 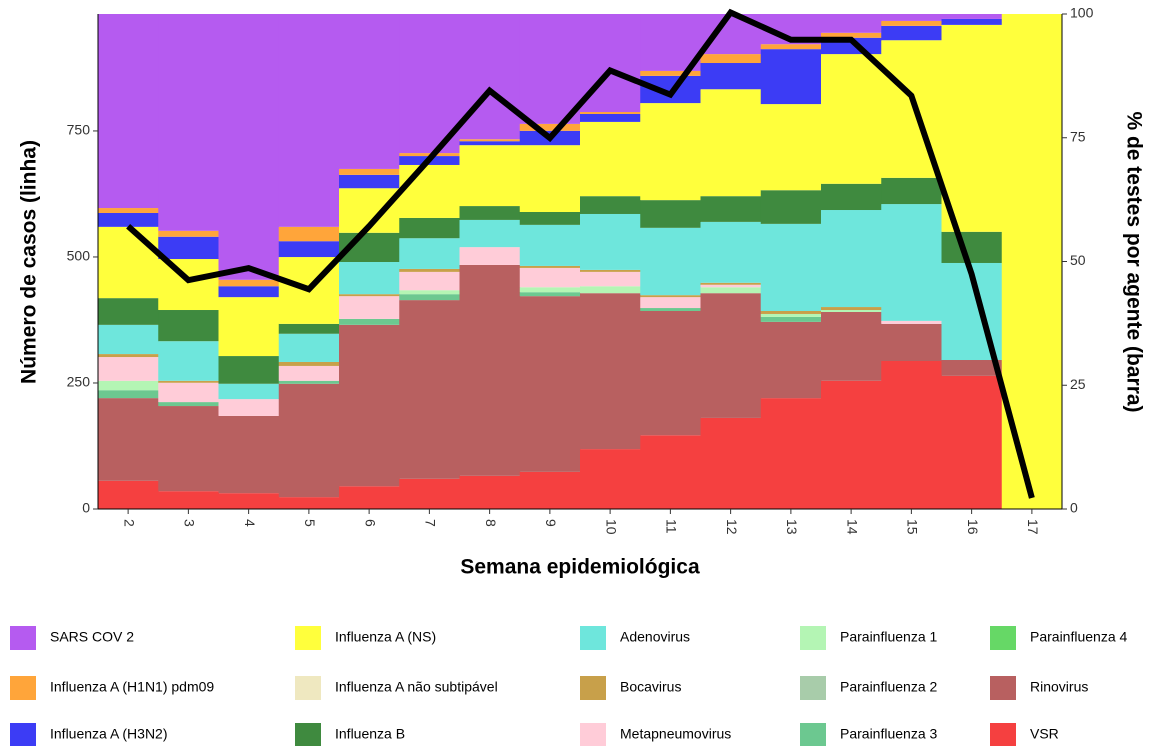 I want to click on x-tick-label: 6, so click(x=370, y=523).